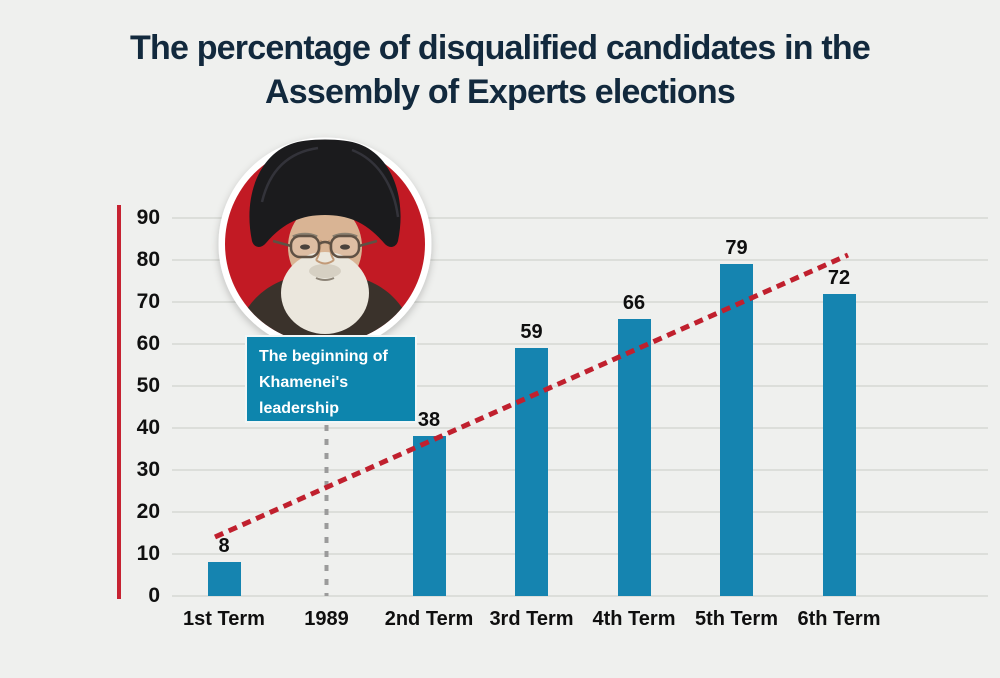  What do you see at coordinates (148, 217) in the screenshot?
I see `y-axis-tick-label-90: 90` at bounding box center [148, 217].